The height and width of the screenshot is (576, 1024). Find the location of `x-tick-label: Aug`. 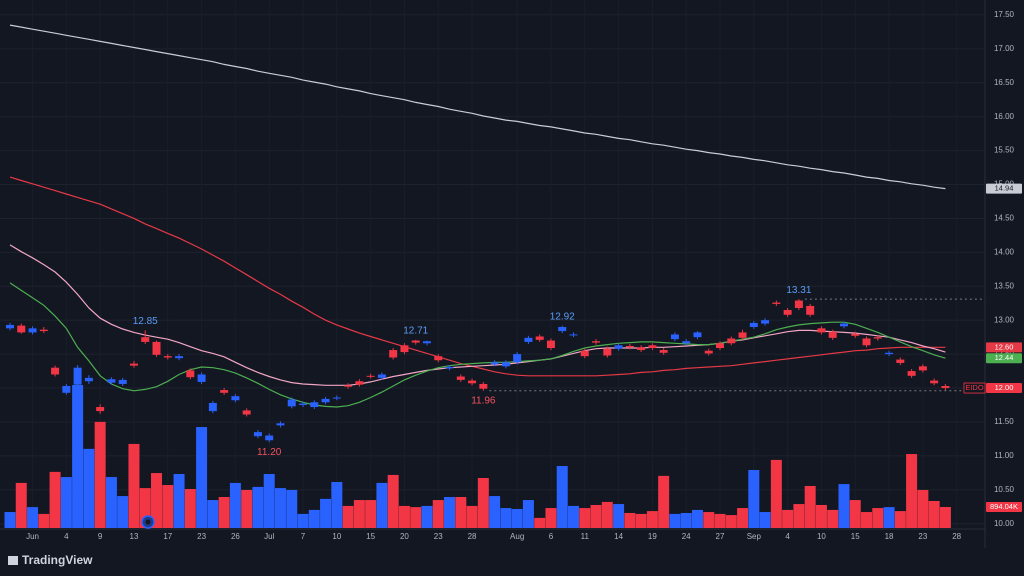

x-tick-label: Aug is located at coordinates (517, 536).